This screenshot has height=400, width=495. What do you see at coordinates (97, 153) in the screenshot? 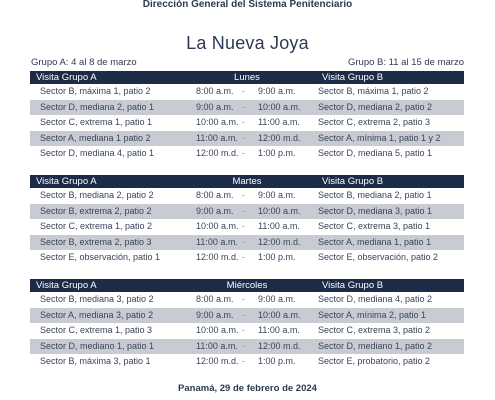
I see `group-a-sector: Sector D, mediana 4, patio 1` at bounding box center [97, 153].